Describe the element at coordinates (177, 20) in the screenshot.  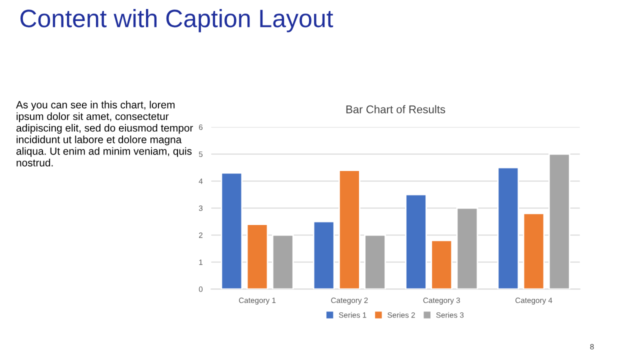
I see `text: Content with Caption Layout` at that location.